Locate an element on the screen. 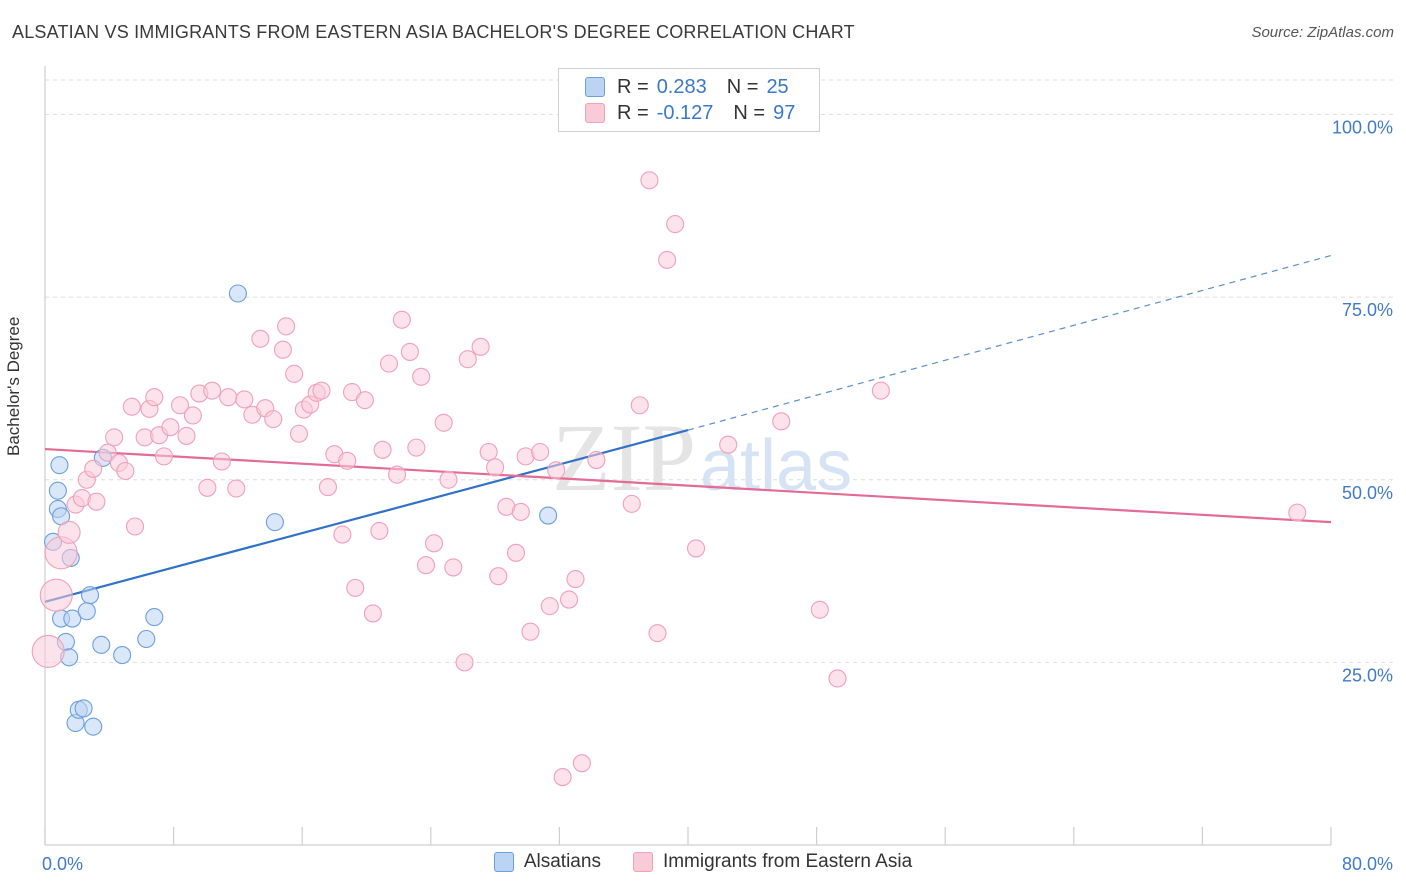 This screenshot has width=1406, height=892. source-label: Source: ZipAtlas.com is located at coordinates (1322, 32).